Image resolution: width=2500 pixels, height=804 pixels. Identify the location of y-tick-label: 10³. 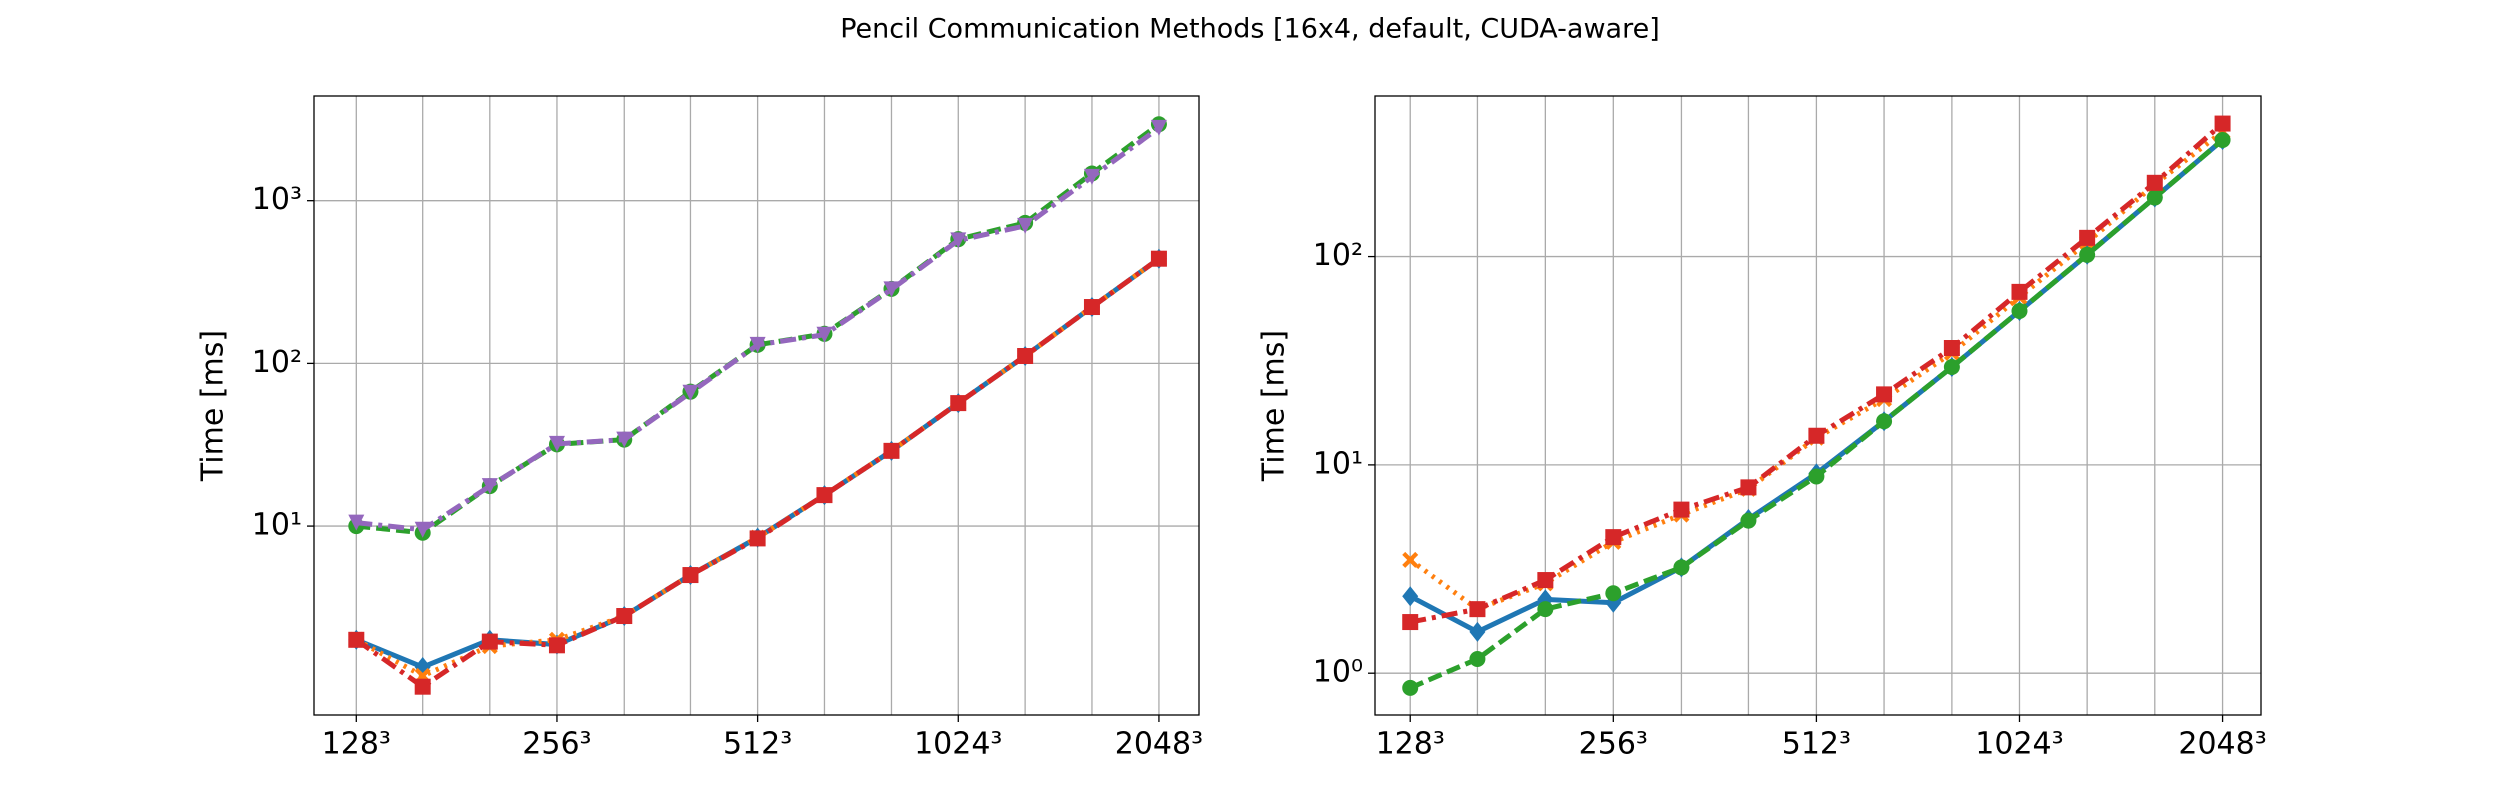
(277, 199).